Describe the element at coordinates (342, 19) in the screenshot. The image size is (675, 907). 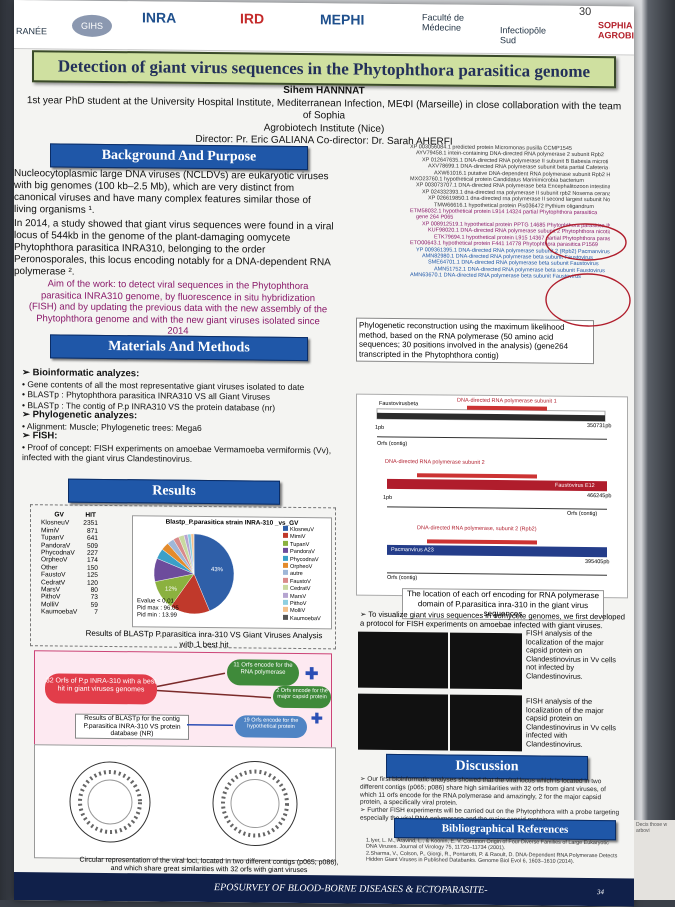
I see `logo-mephi: MEPHI` at that location.